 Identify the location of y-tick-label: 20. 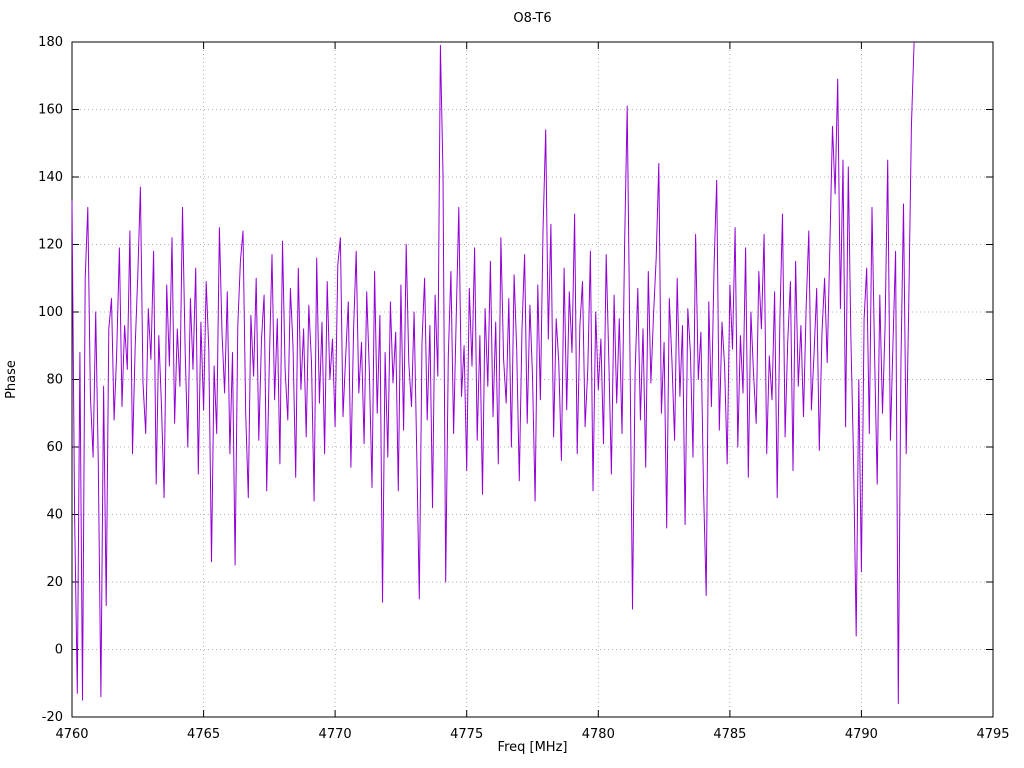
(54, 582).